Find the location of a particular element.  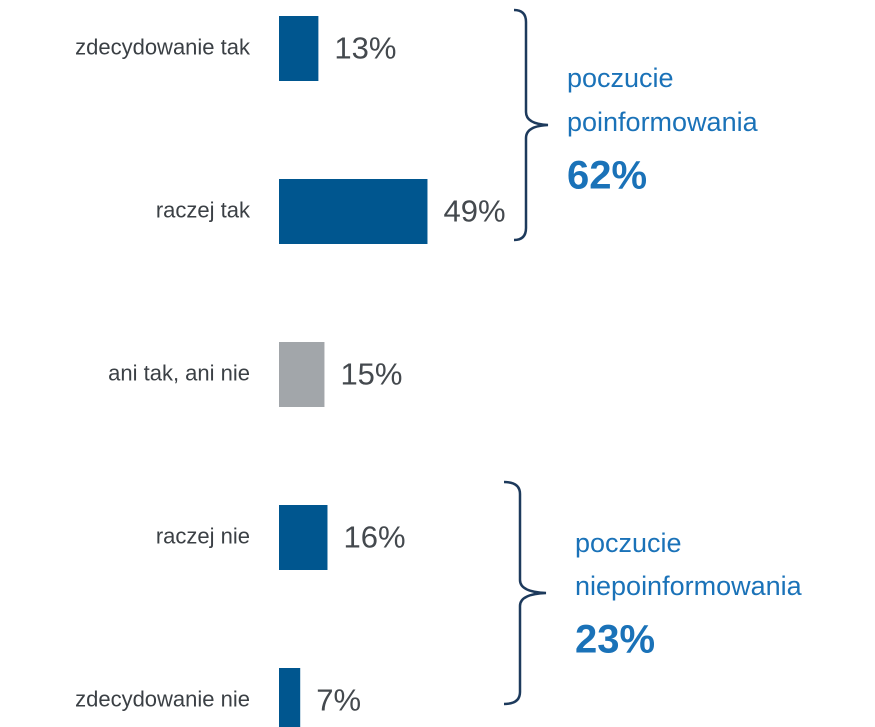

category-label: ani tak, ani nie is located at coordinates (179, 372).